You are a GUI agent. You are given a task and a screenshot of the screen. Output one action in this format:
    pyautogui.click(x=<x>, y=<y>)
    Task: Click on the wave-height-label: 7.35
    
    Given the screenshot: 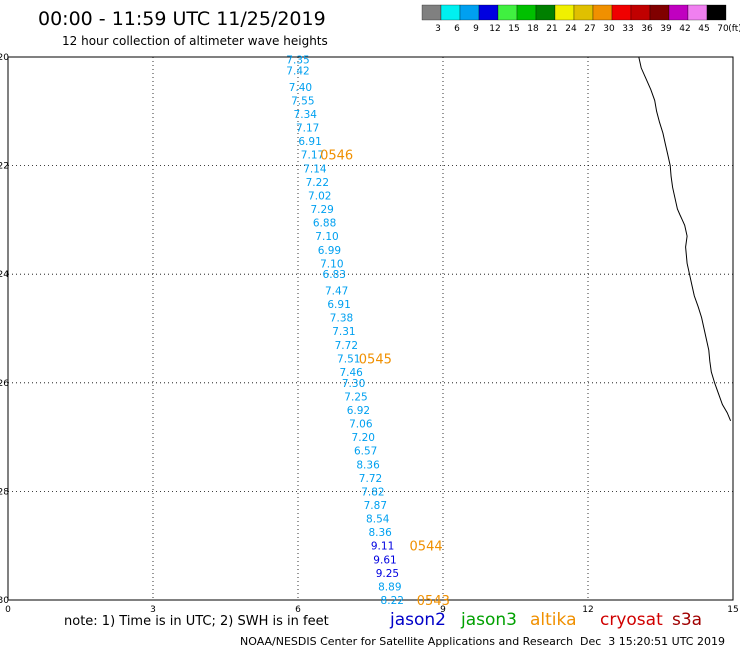 What is the action you would take?
    pyautogui.click(x=297, y=61)
    